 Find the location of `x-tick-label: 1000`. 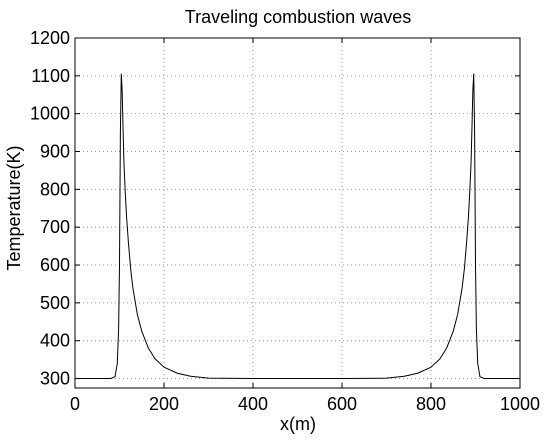

x-tick-label: 1000 is located at coordinates (520, 404).